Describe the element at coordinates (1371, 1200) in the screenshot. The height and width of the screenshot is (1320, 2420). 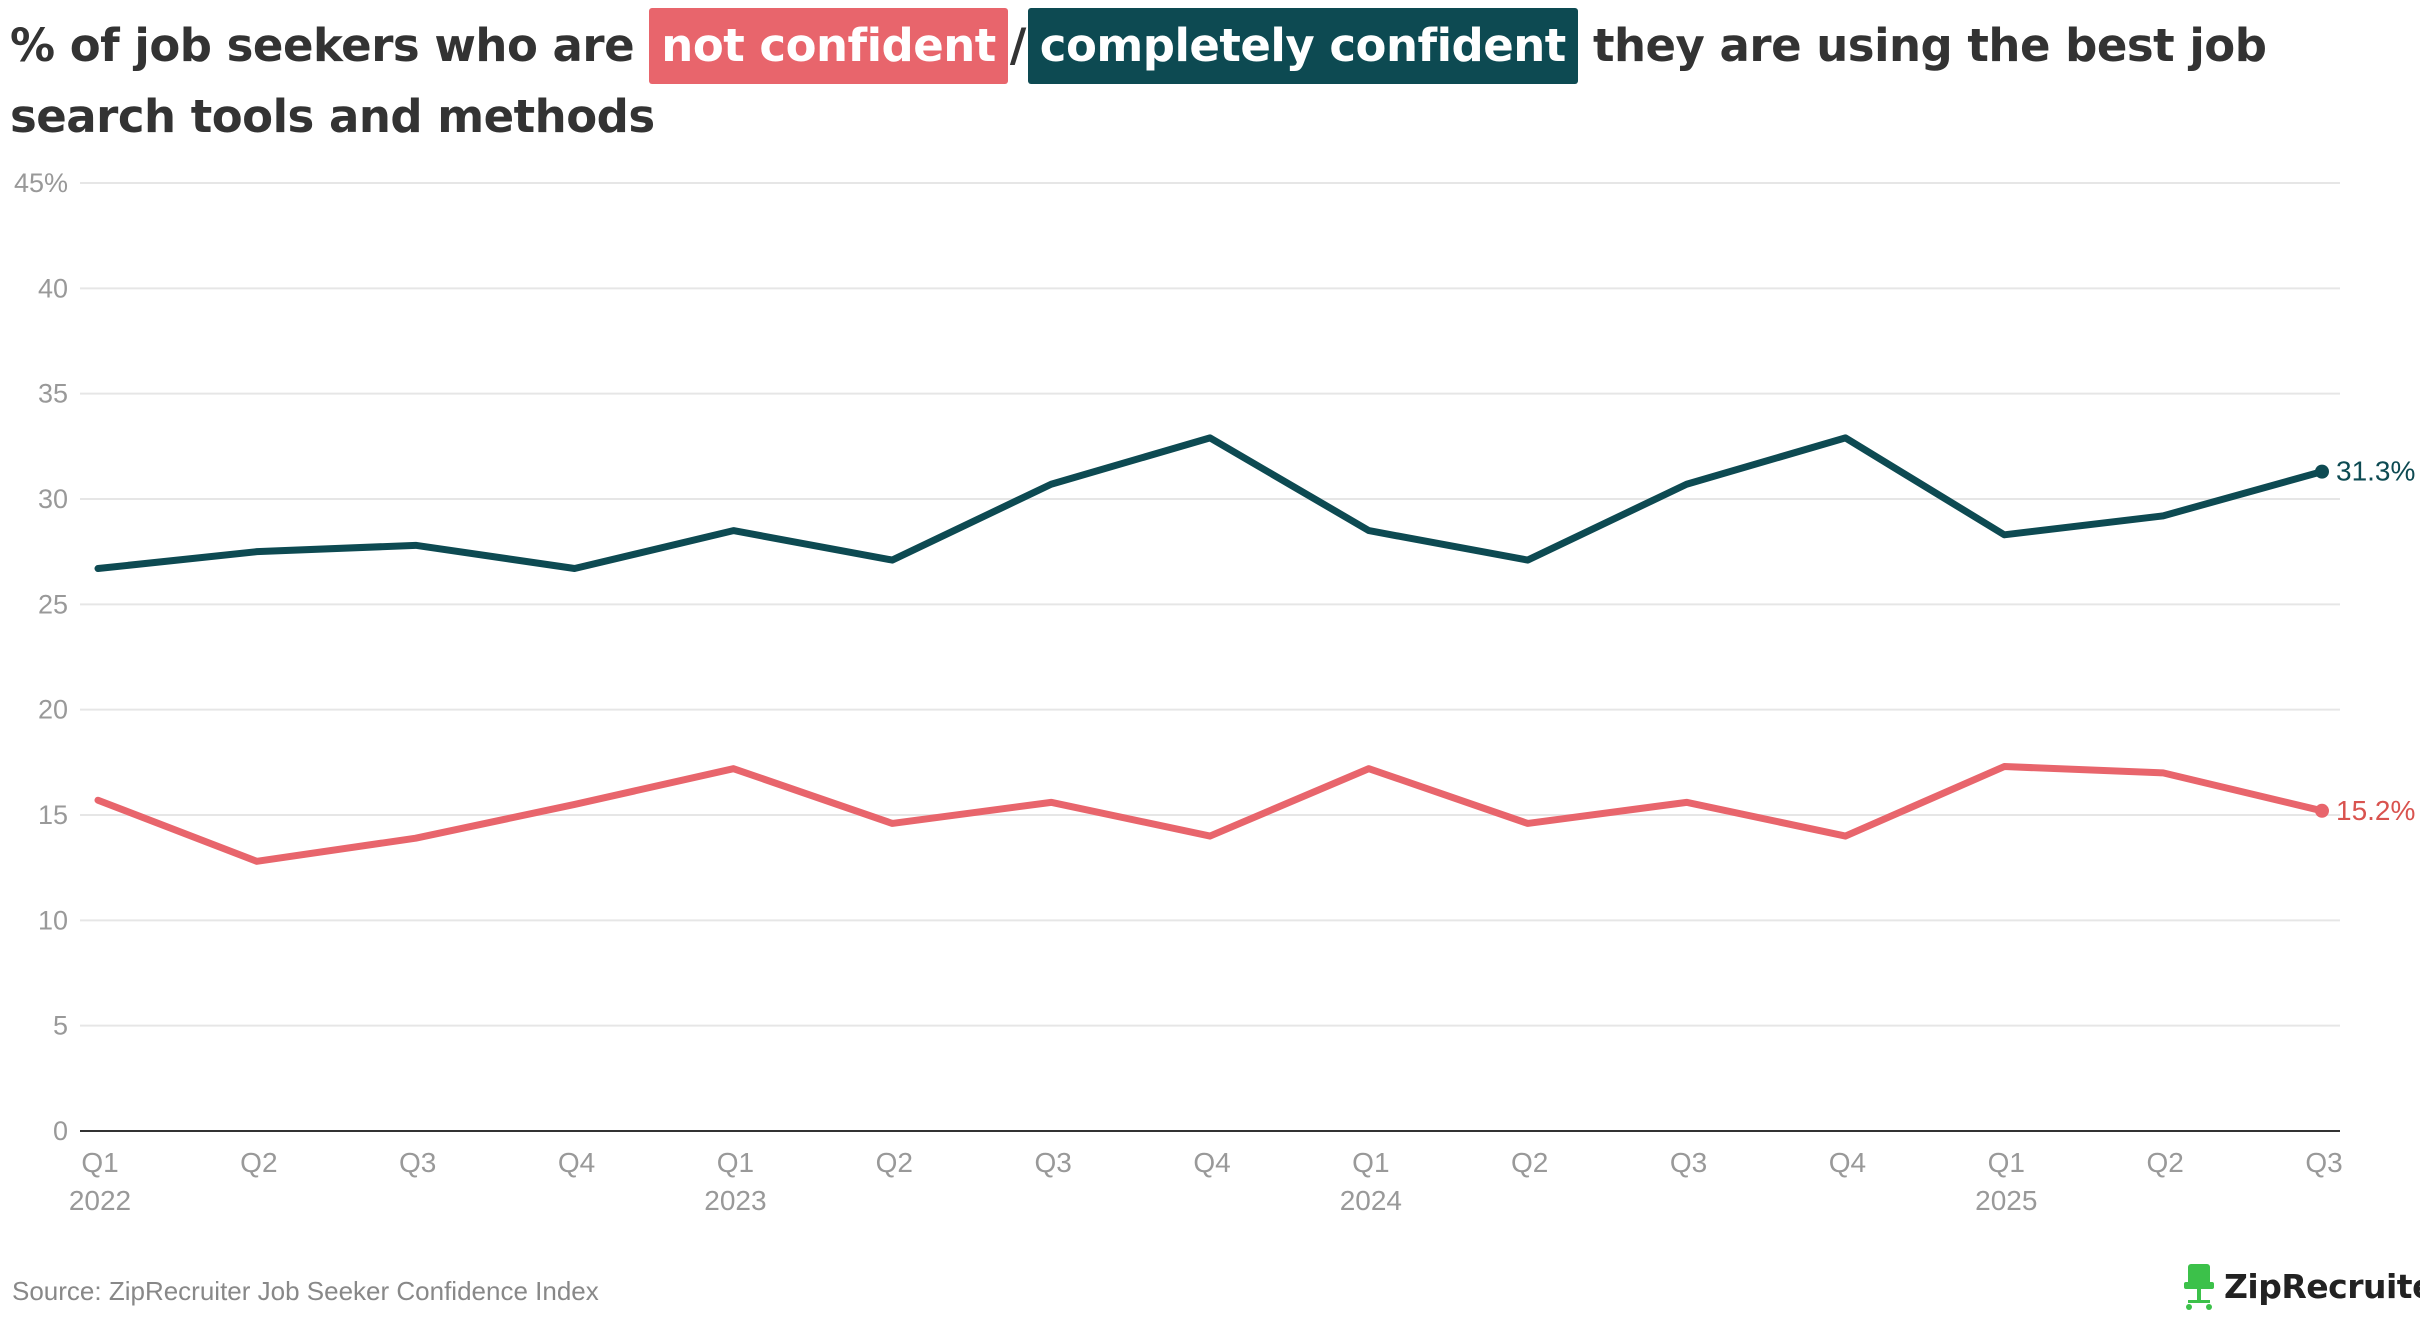
I see `x-year-label: 2024` at that location.